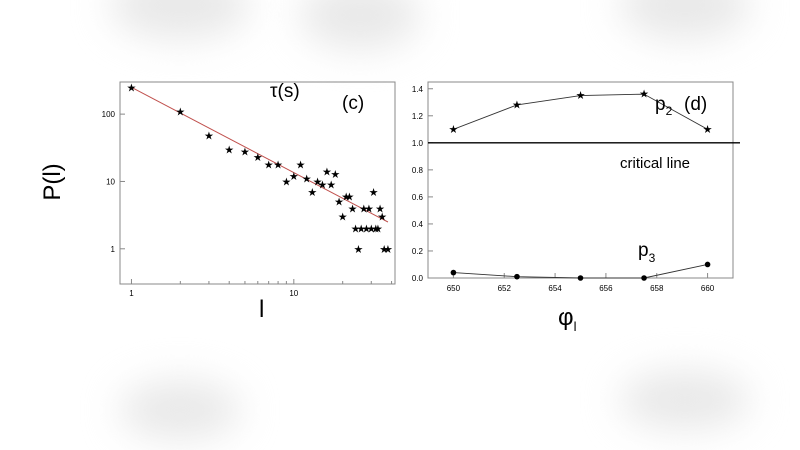 The image size is (800, 450). I want to click on plot-c-title: τ(s), so click(285, 91).